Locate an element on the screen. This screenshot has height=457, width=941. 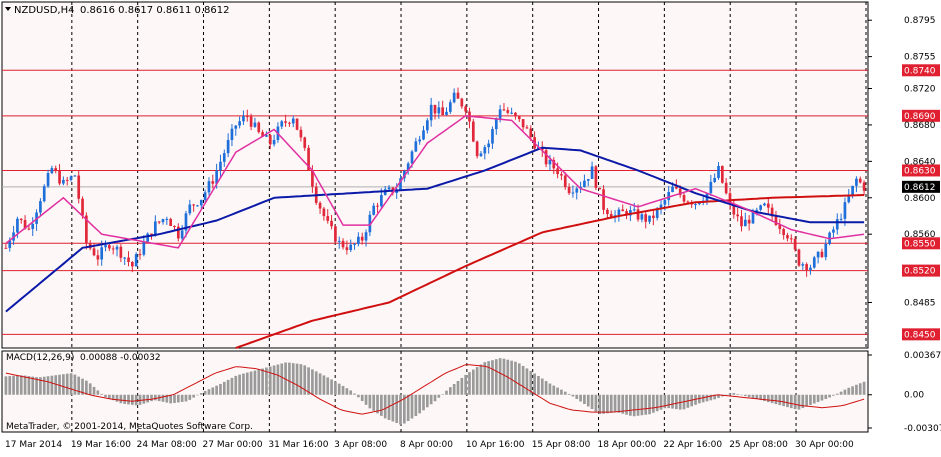
time-tick-label: 8 Apr 00:00 is located at coordinates (426, 445).